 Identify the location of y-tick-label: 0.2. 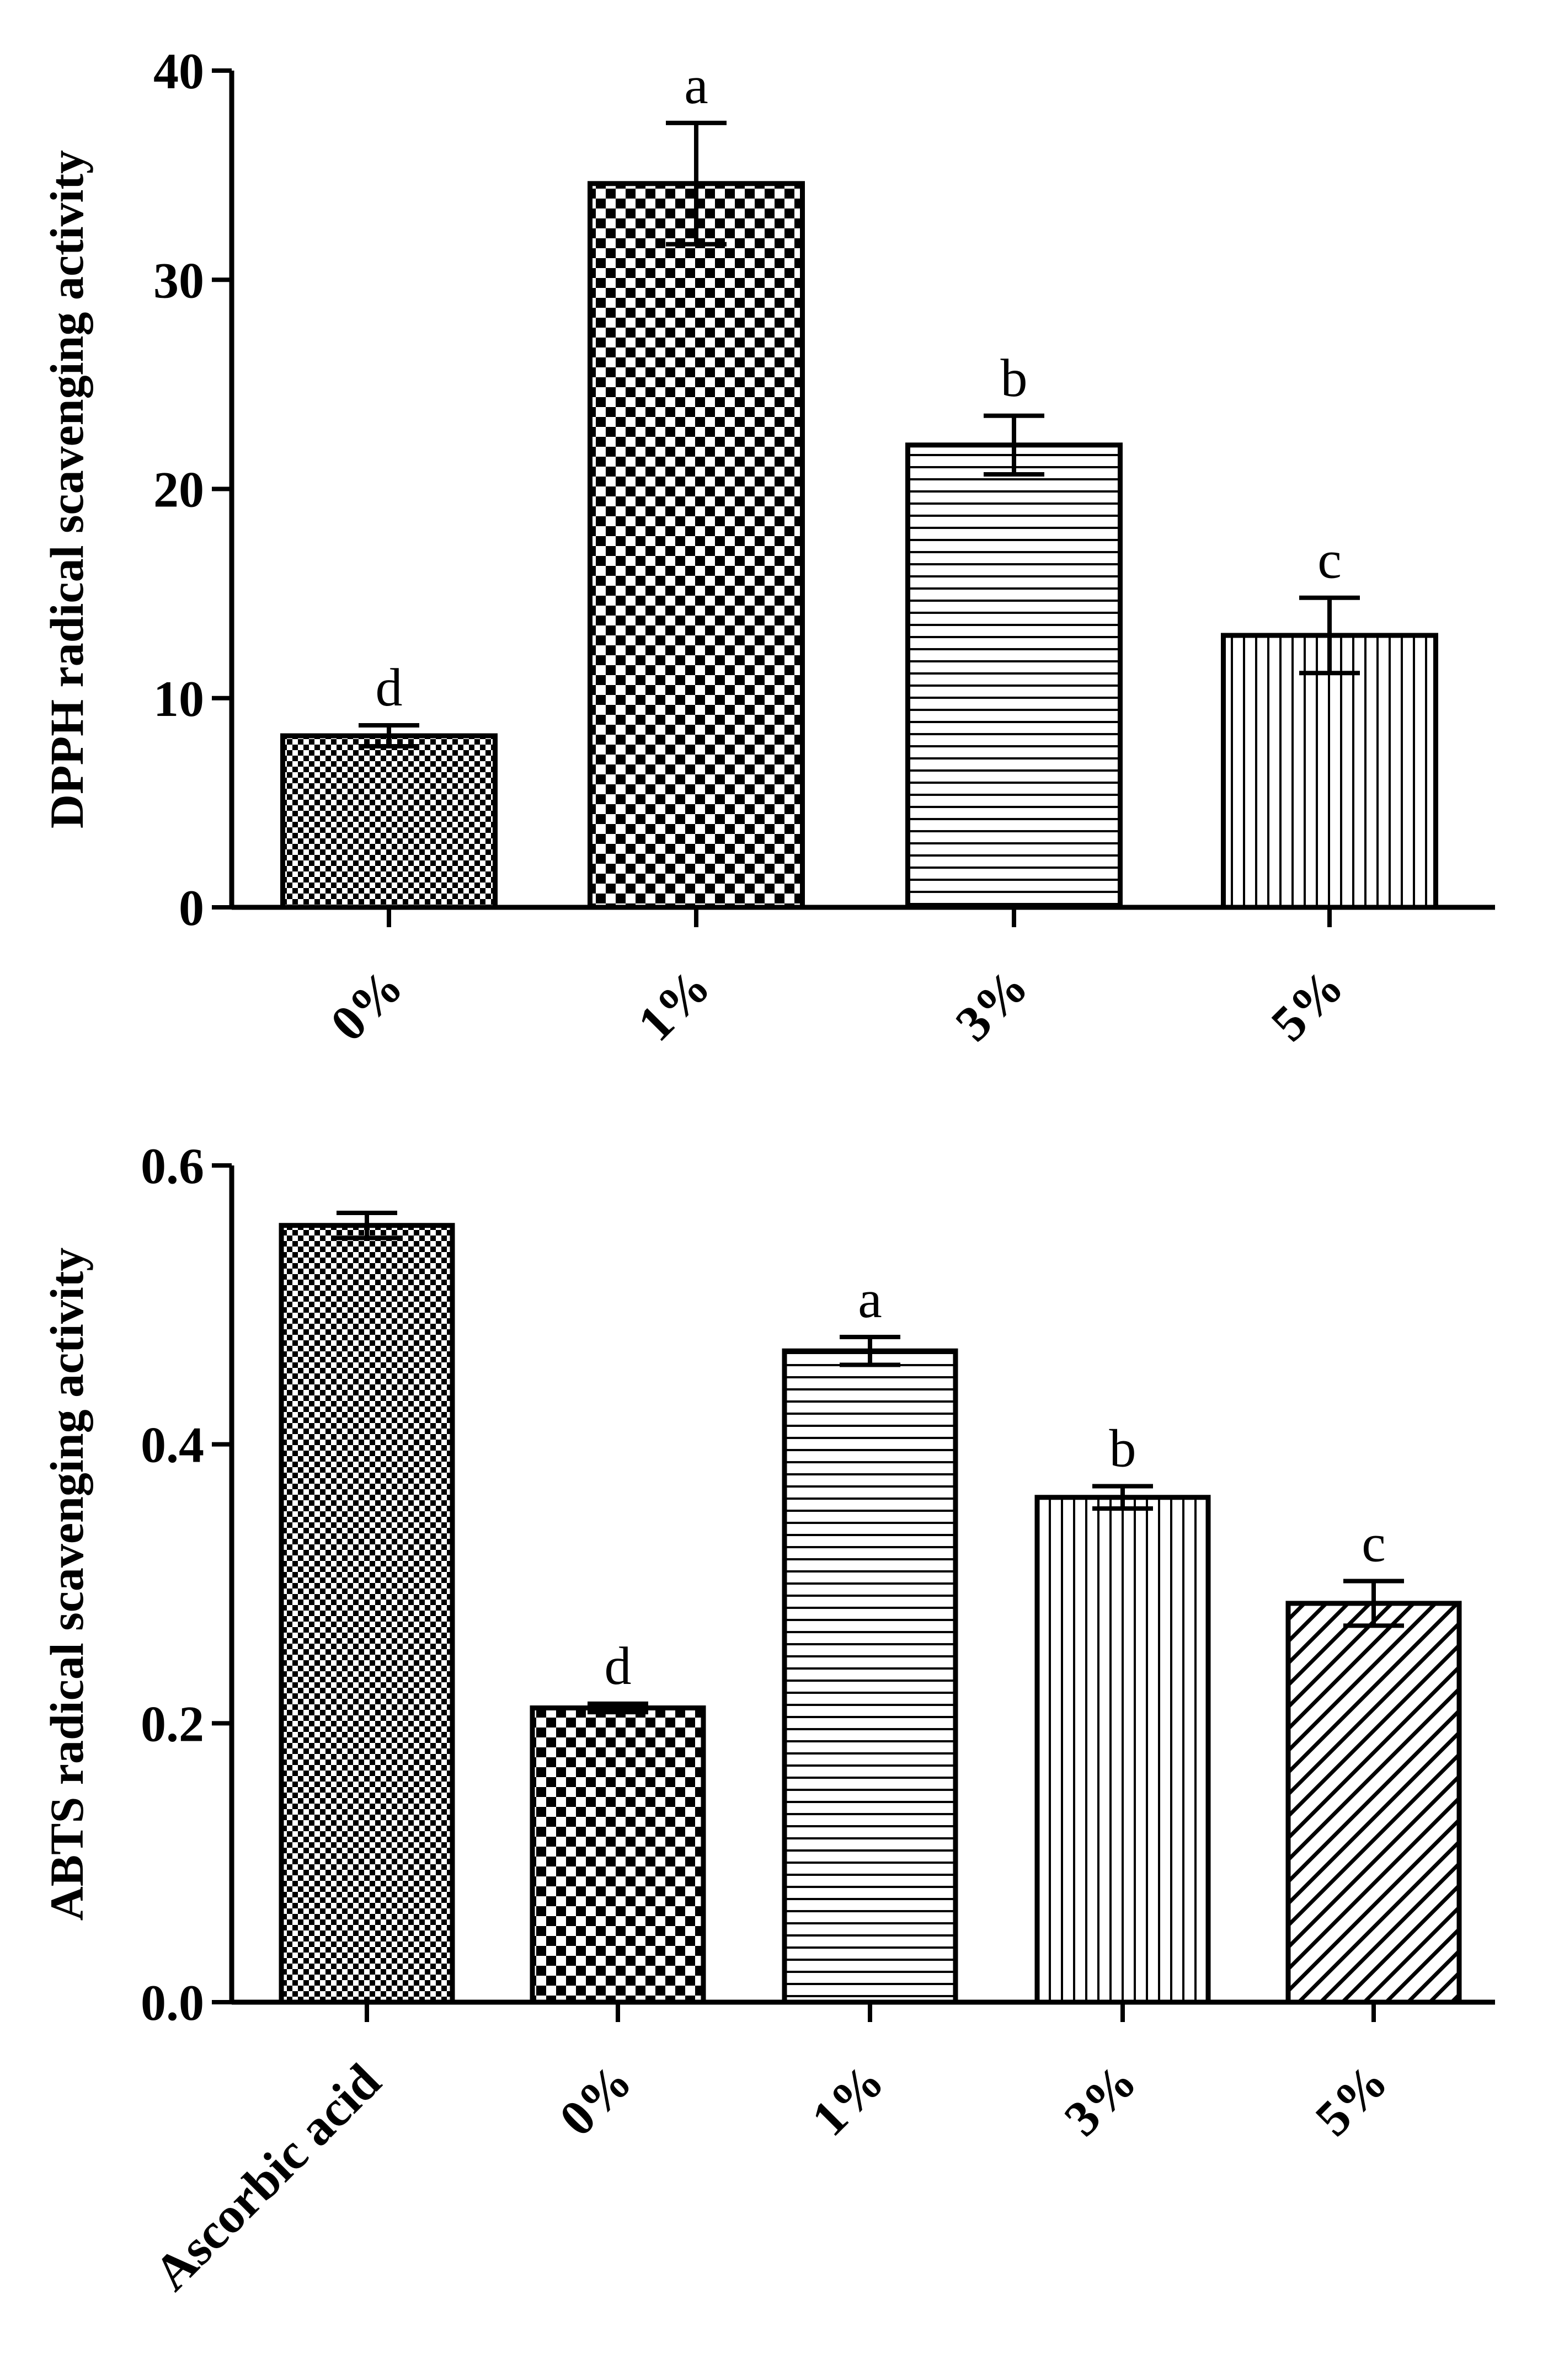
(172, 1724).